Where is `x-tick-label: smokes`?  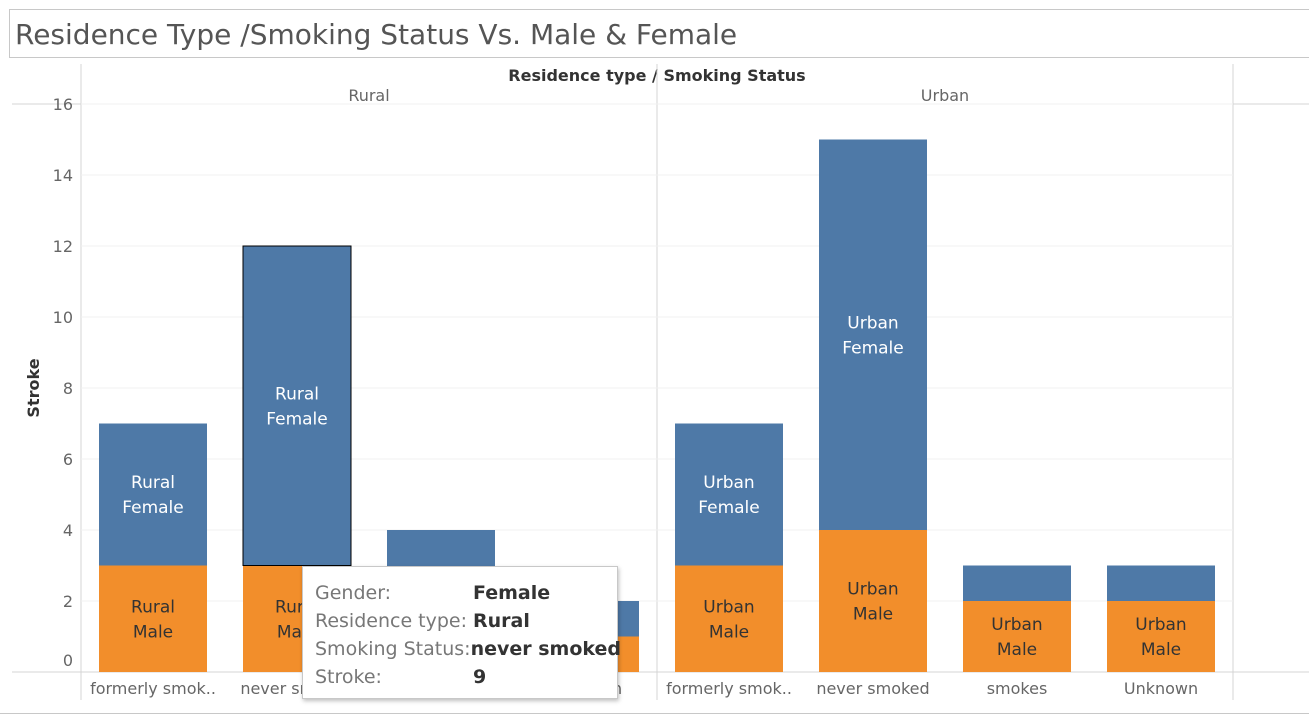
x-tick-label: smokes is located at coordinates (1017, 688).